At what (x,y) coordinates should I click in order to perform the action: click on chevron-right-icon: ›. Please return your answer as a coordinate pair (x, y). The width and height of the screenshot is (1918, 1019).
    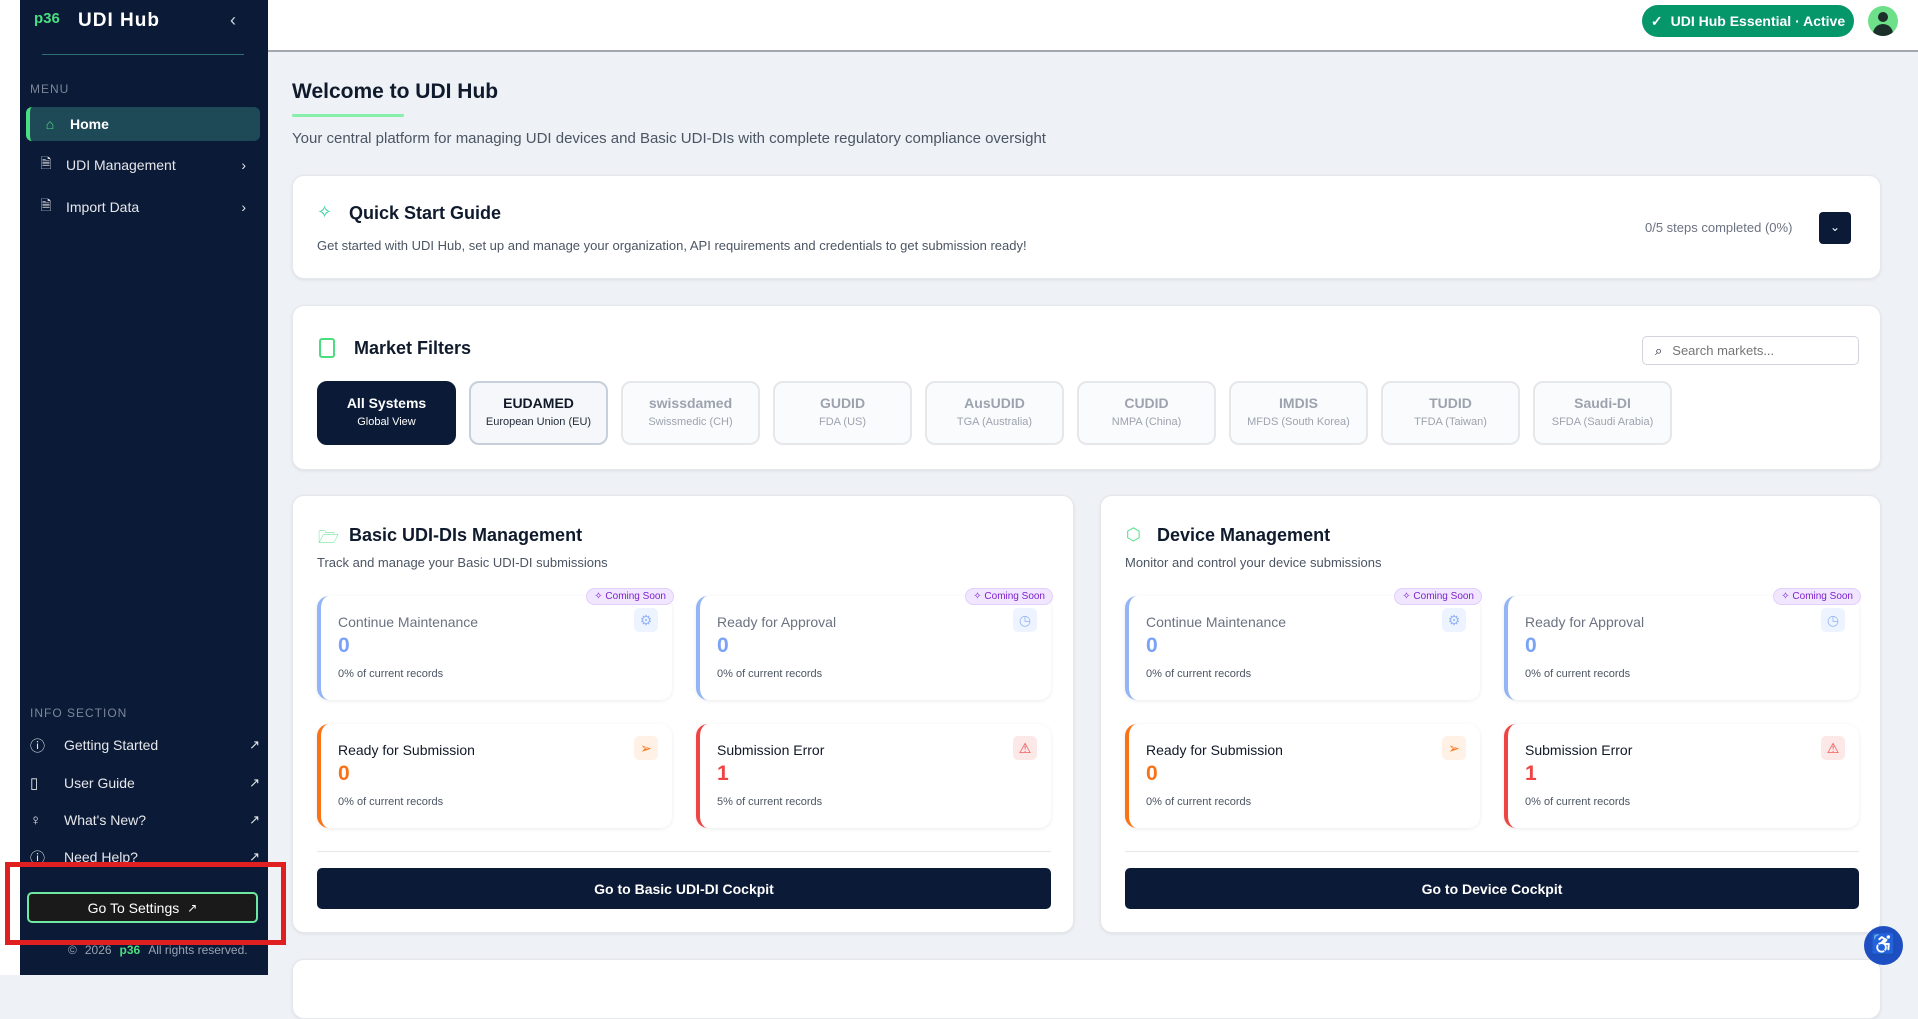
    Looking at the image, I should click on (243, 207).